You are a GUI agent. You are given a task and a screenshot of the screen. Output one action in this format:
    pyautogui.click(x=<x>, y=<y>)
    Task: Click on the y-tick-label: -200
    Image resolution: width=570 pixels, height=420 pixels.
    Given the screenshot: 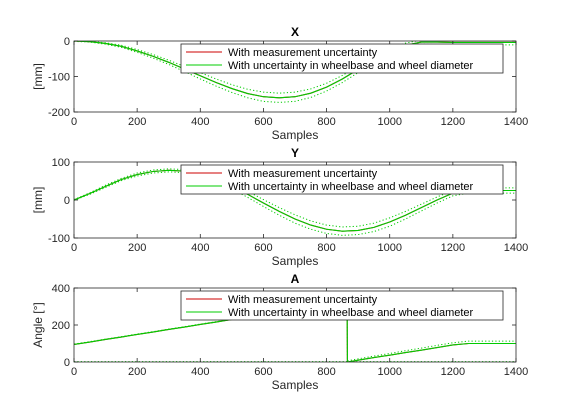 What is the action you would take?
    pyautogui.click(x=59, y=113)
    